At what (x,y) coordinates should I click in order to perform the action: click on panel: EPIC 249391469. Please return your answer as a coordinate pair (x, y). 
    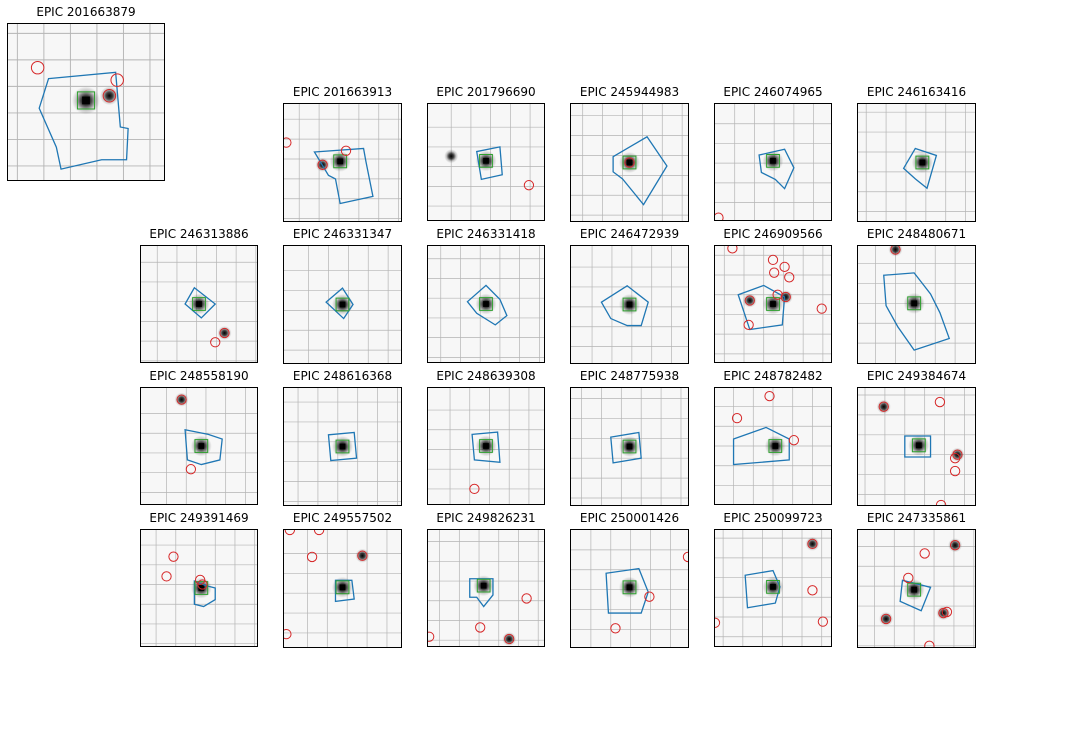
    Looking at the image, I should click on (199, 579).